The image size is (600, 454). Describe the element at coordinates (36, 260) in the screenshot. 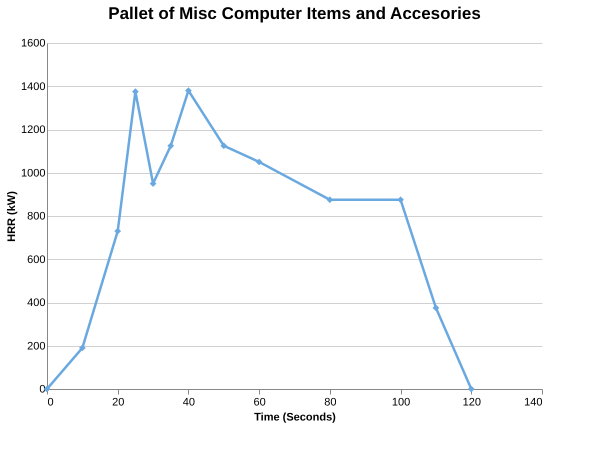

I see `y-tick-label: 600` at that location.